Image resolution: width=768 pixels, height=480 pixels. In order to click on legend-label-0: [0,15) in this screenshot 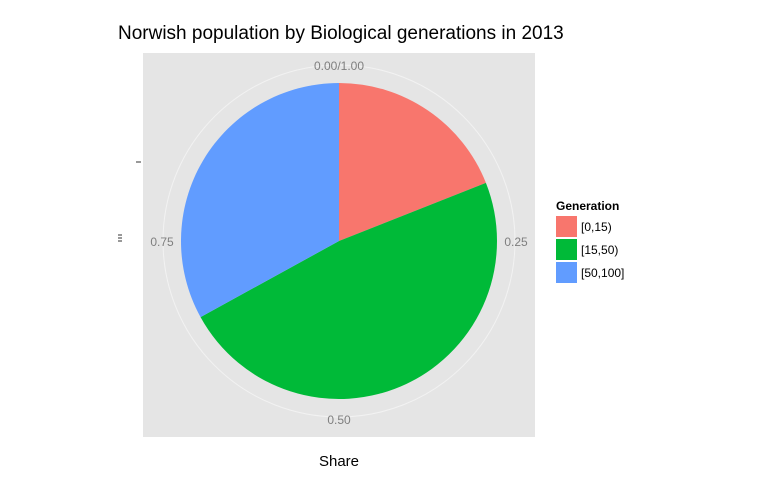, I will do `click(596, 227)`.